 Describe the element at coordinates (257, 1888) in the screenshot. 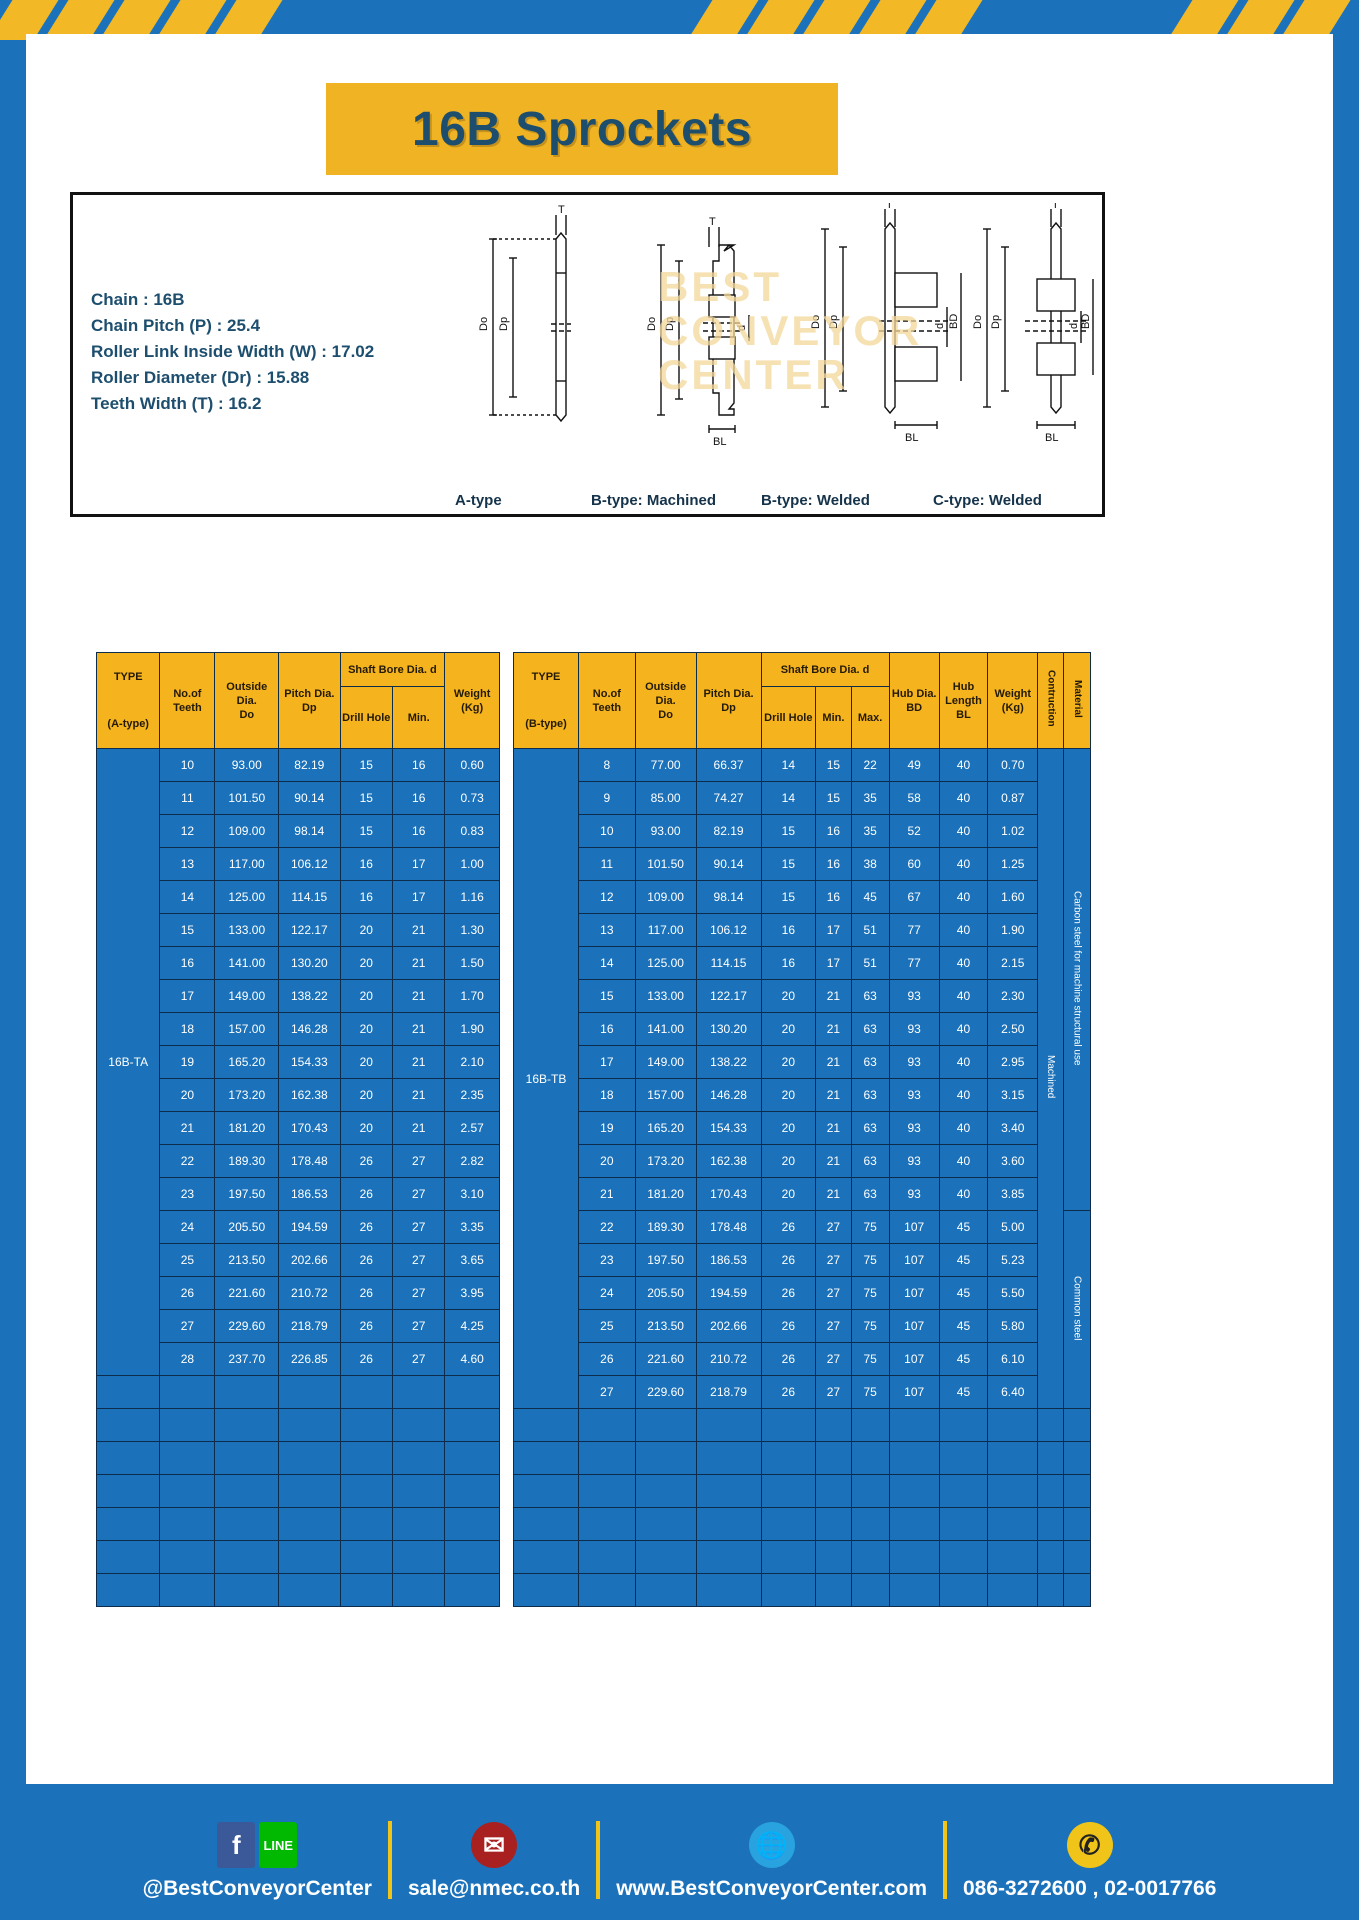

I see `facebook-handle: @BestConveyorCenter` at that location.